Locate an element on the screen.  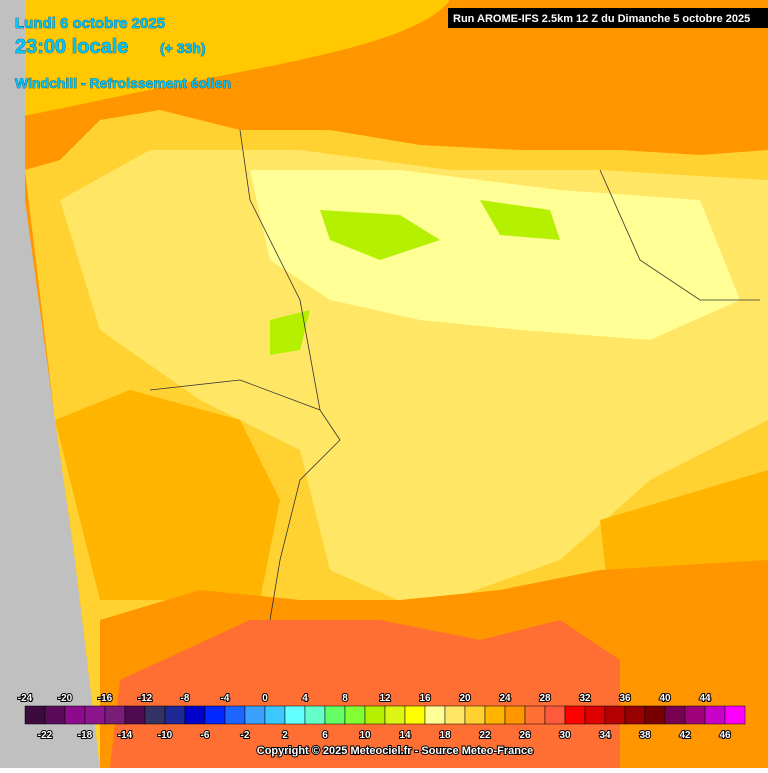
land-hot is located at coordinates (365, 694).